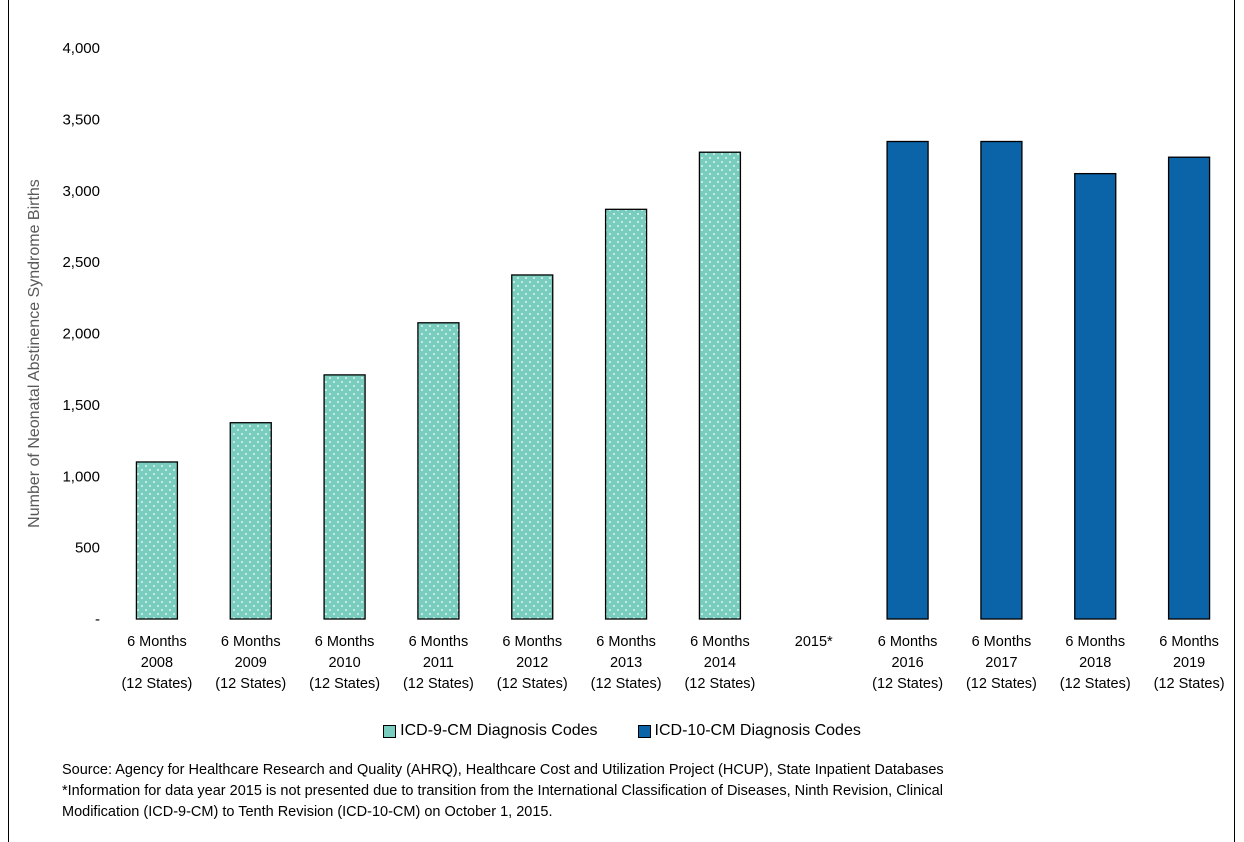 The height and width of the screenshot is (842, 1244). What do you see at coordinates (1095, 663) in the screenshot?
I see `x-category-label: 6 Months 2018 (12 States)` at bounding box center [1095, 663].